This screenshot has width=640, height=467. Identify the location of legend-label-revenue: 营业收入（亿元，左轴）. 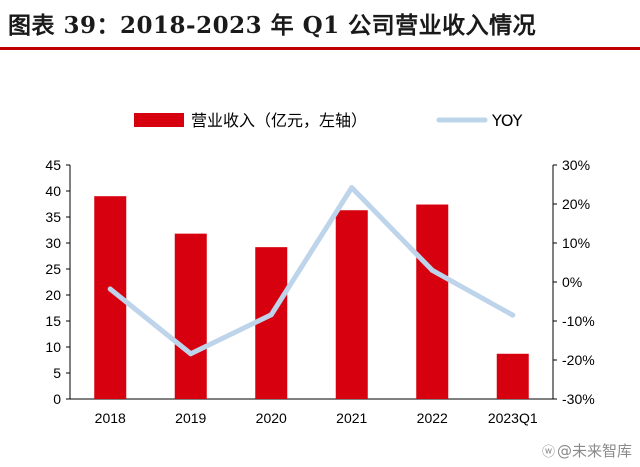
(279, 120).